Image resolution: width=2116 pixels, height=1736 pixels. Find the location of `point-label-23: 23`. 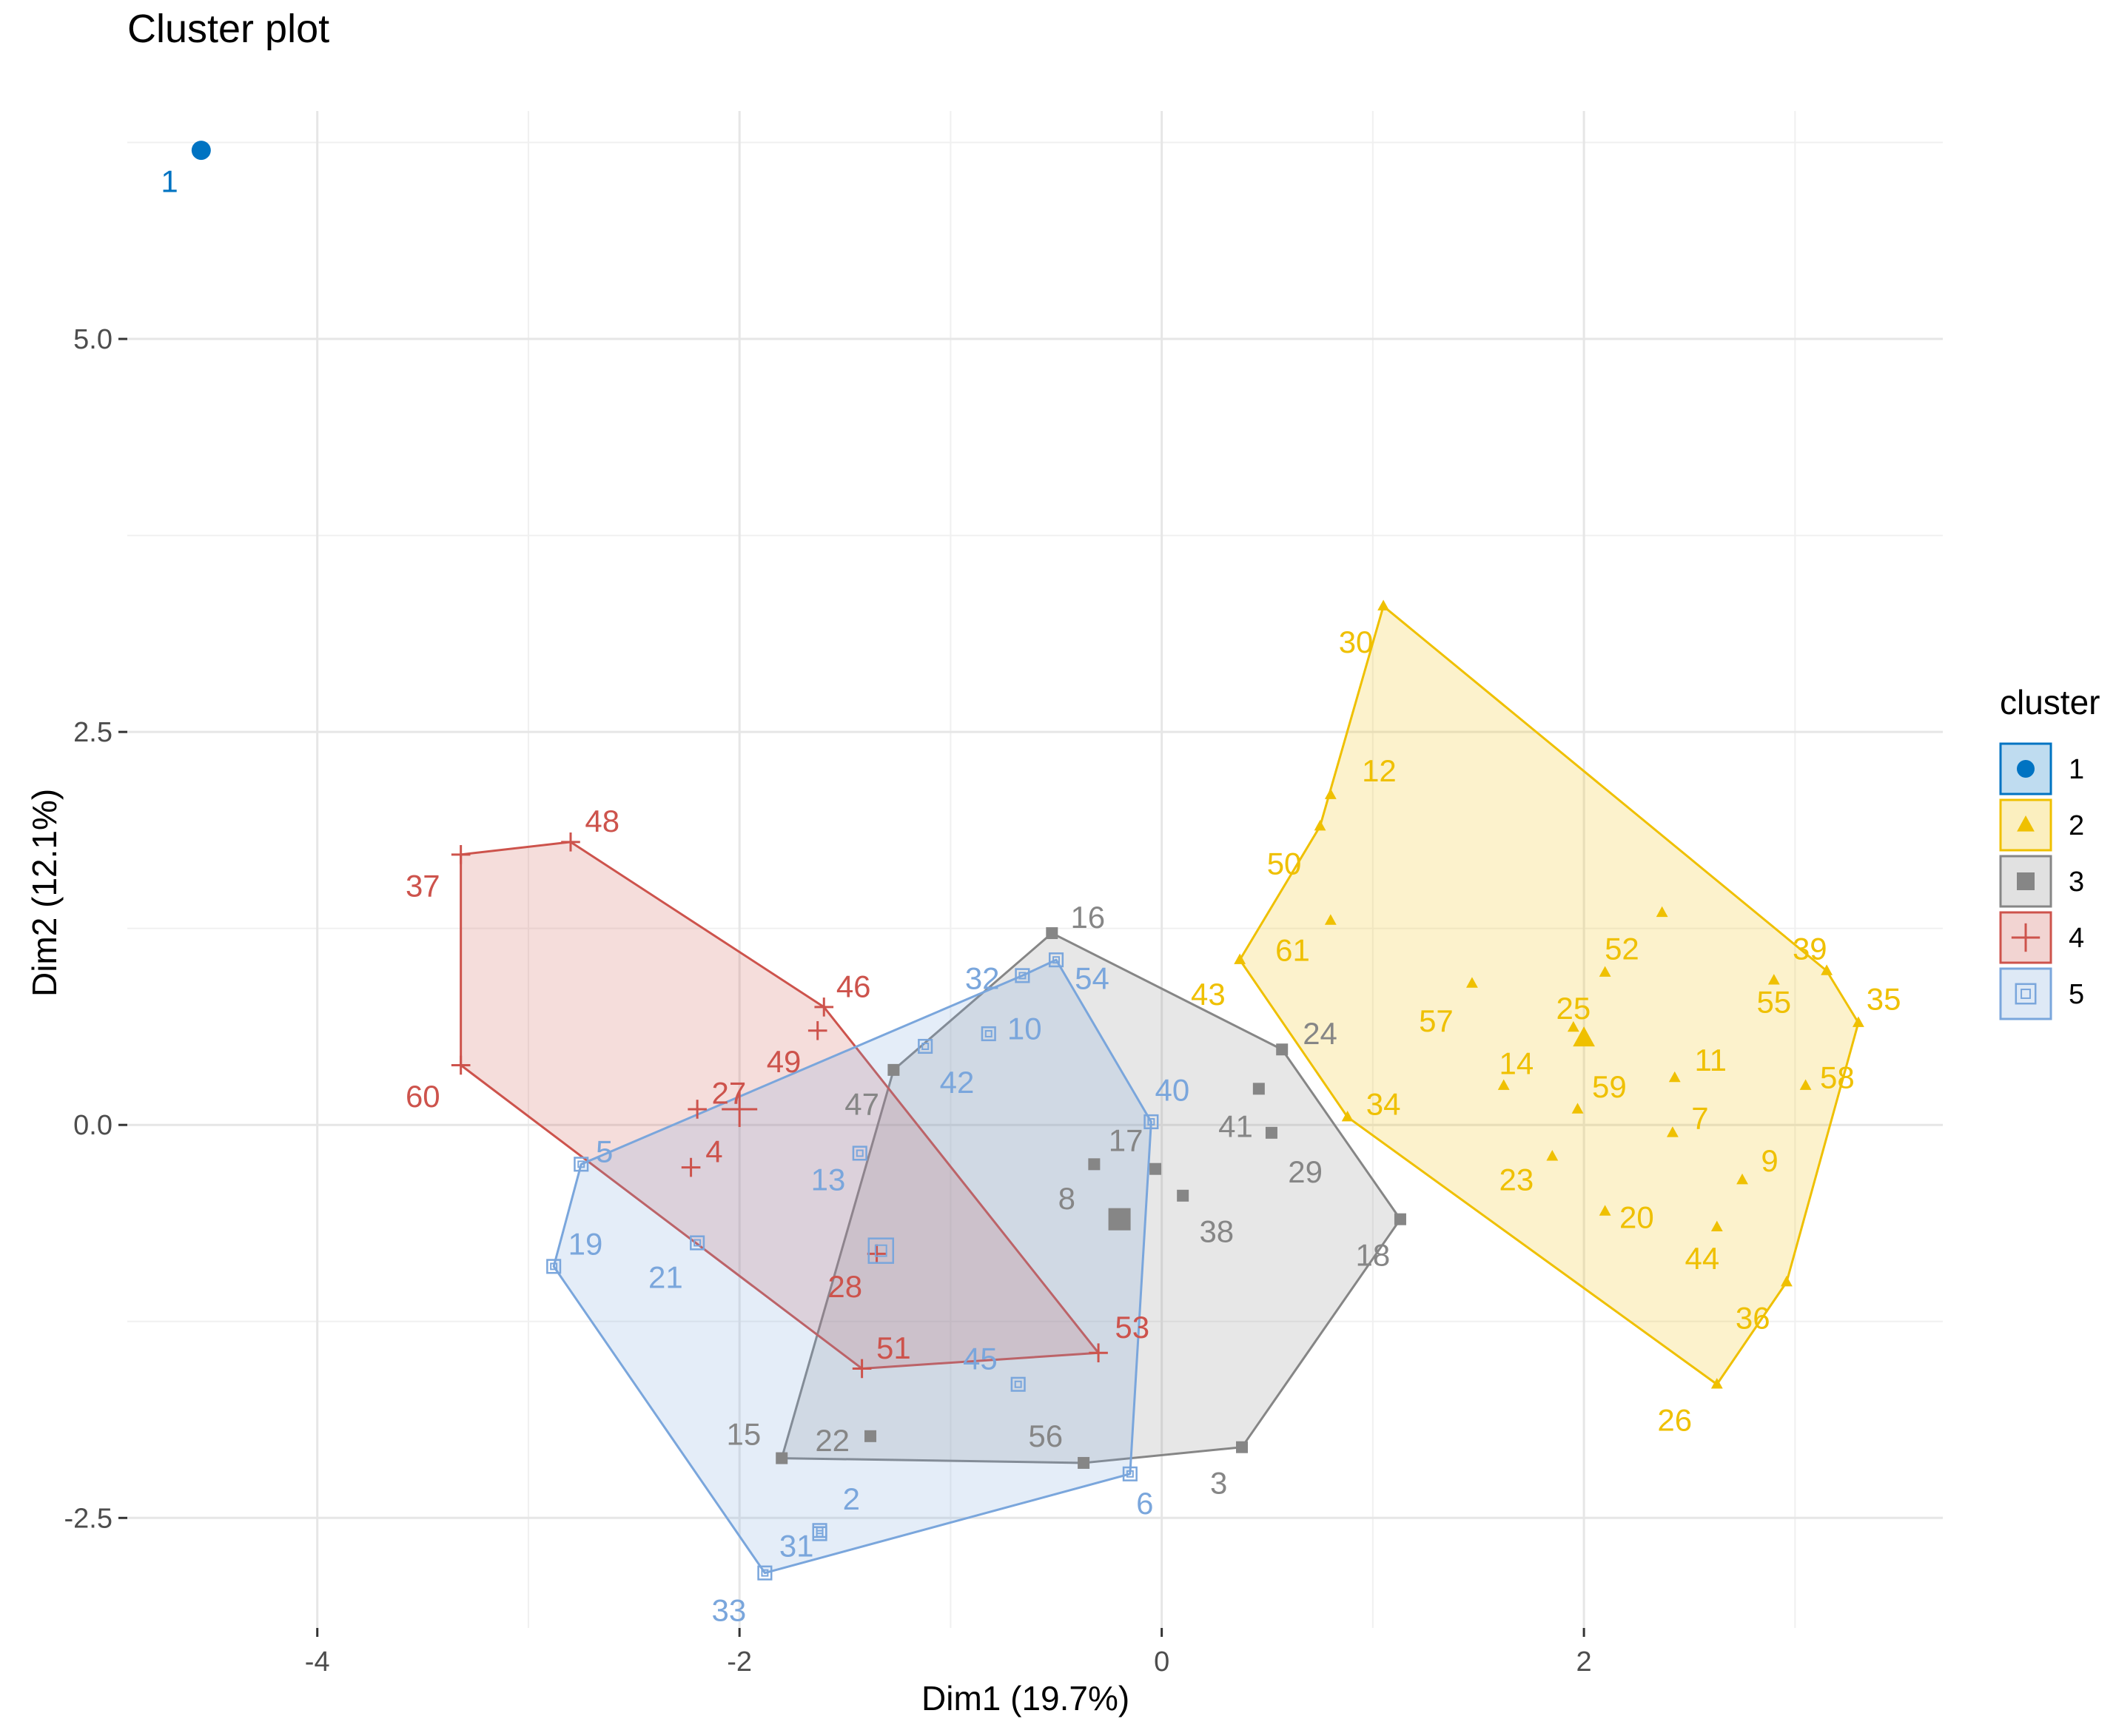

point-label-23: 23 is located at coordinates (1516, 1180).